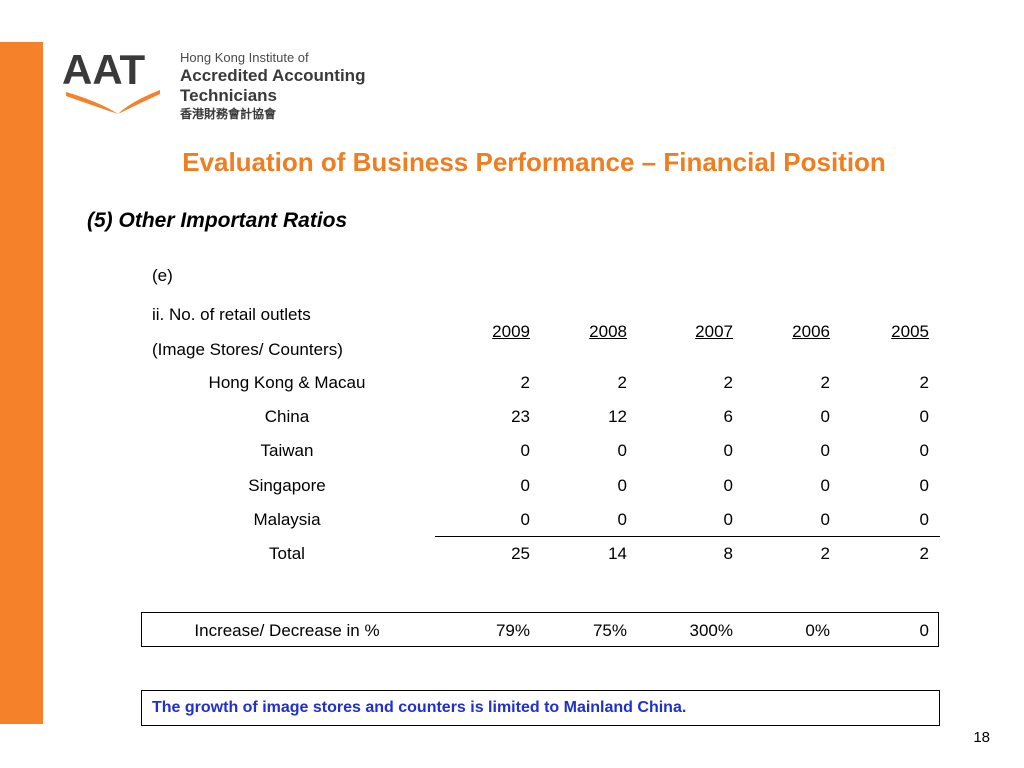  What do you see at coordinates (287, 450) in the screenshot?
I see `row-label-taiwan: Taiwan` at bounding box center [287, 450].